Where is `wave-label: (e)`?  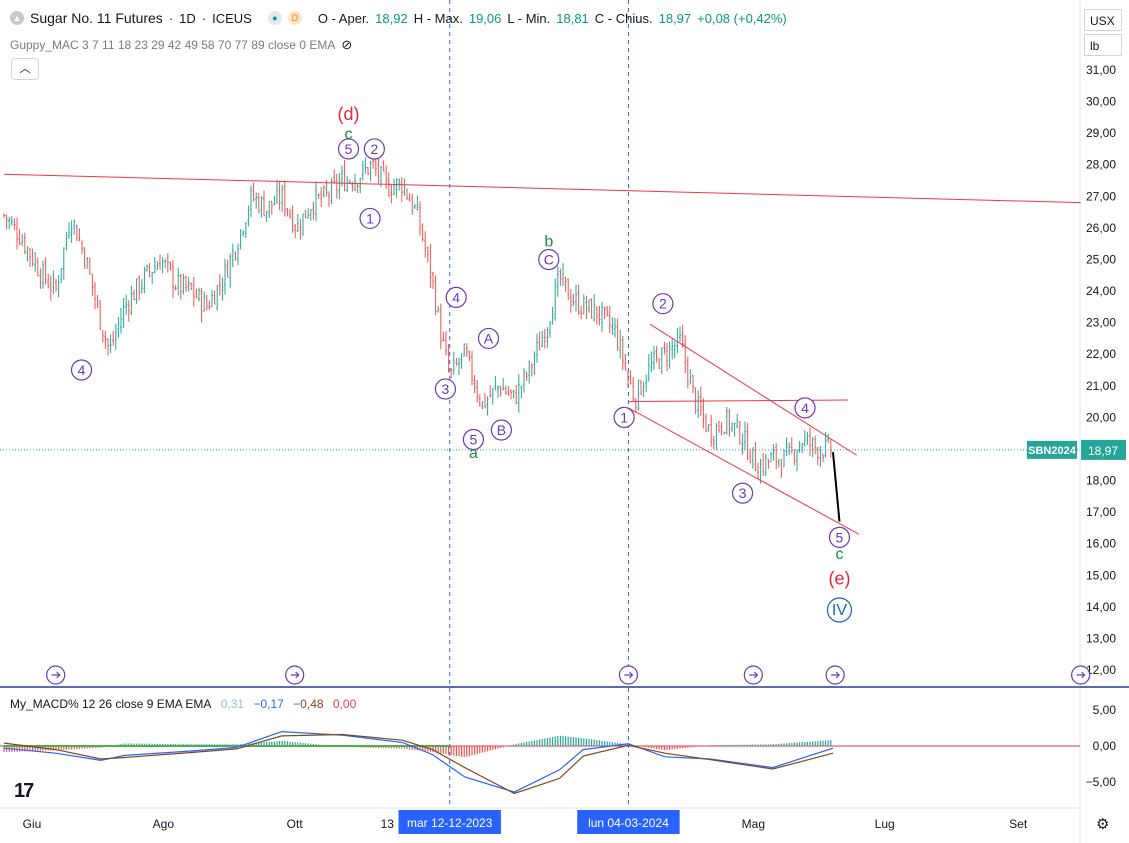 wave-label: (e) is located at coordinates (839, 578).